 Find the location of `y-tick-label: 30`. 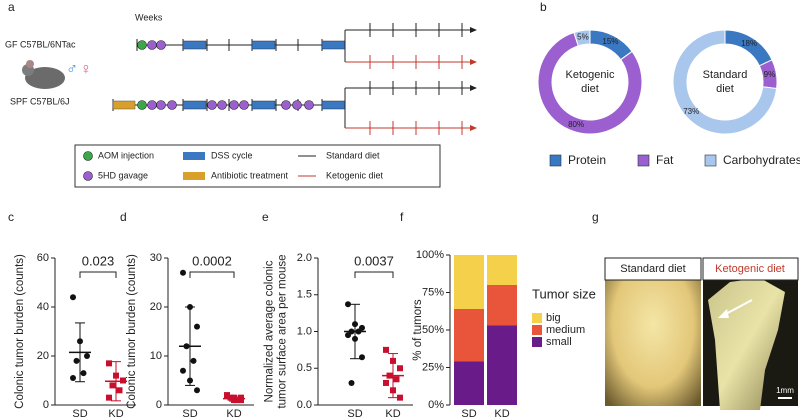

y-tick-label: 30 is located at coordinates (156, 258).